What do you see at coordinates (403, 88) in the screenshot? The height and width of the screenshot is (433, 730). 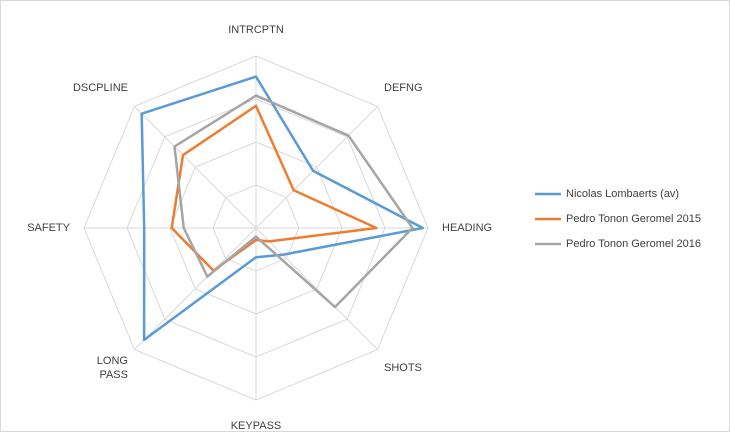 I see `axis-label-2: DEFNG` at bounding box center [403, 88].